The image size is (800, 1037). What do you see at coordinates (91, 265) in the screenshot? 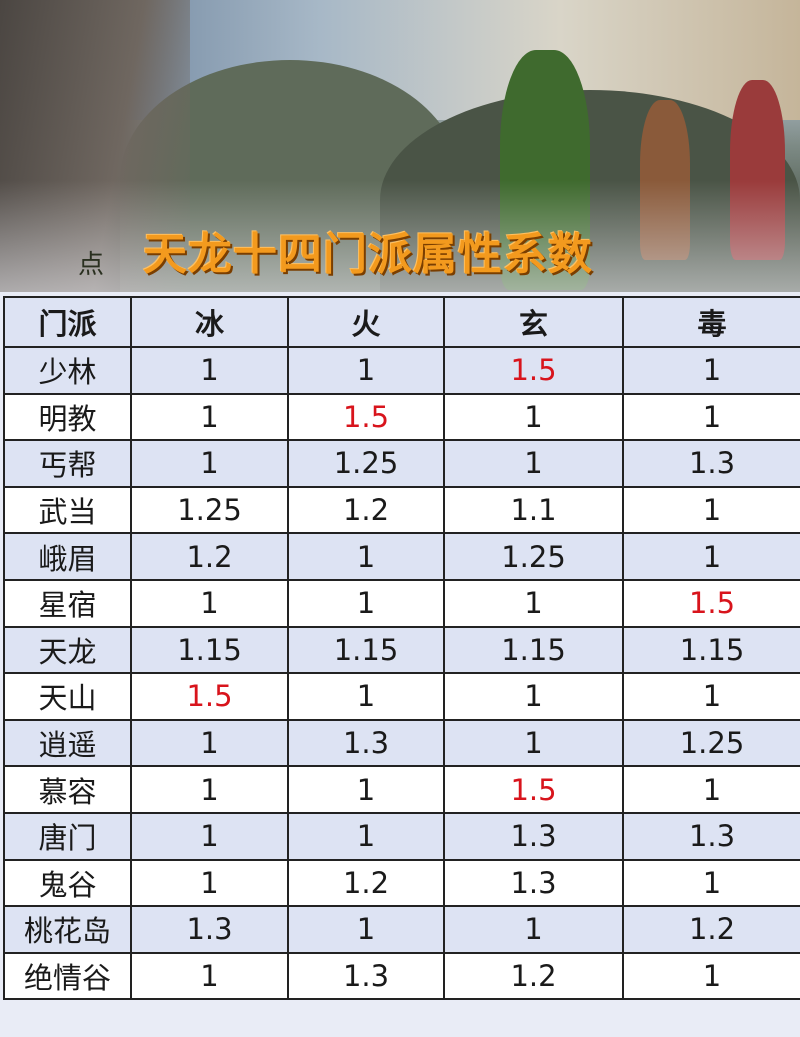
I see `watermark-logo: 点` at bounding box center [91, 265].